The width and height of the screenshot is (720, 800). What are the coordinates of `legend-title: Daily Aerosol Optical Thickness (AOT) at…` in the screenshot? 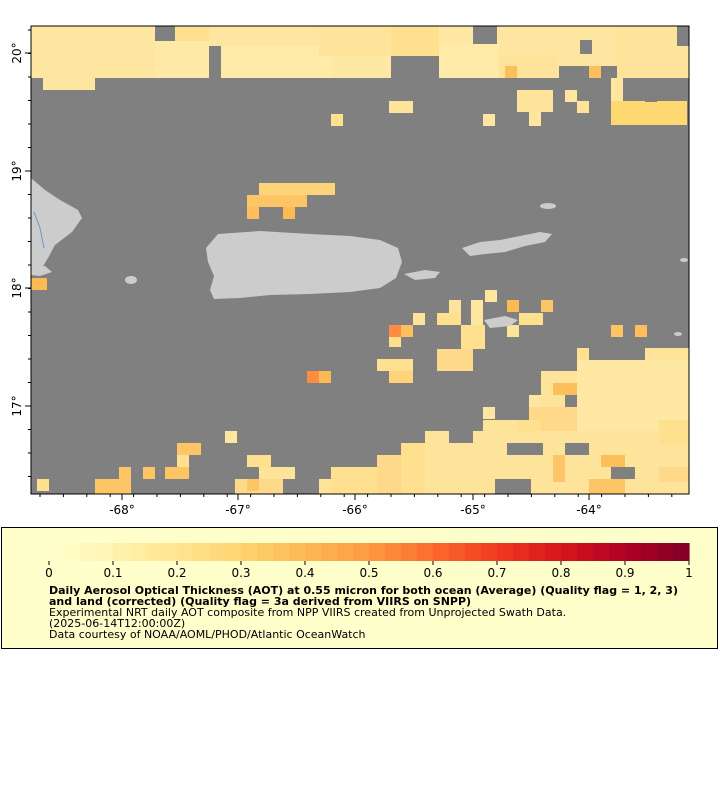 It's located at (363, 596).